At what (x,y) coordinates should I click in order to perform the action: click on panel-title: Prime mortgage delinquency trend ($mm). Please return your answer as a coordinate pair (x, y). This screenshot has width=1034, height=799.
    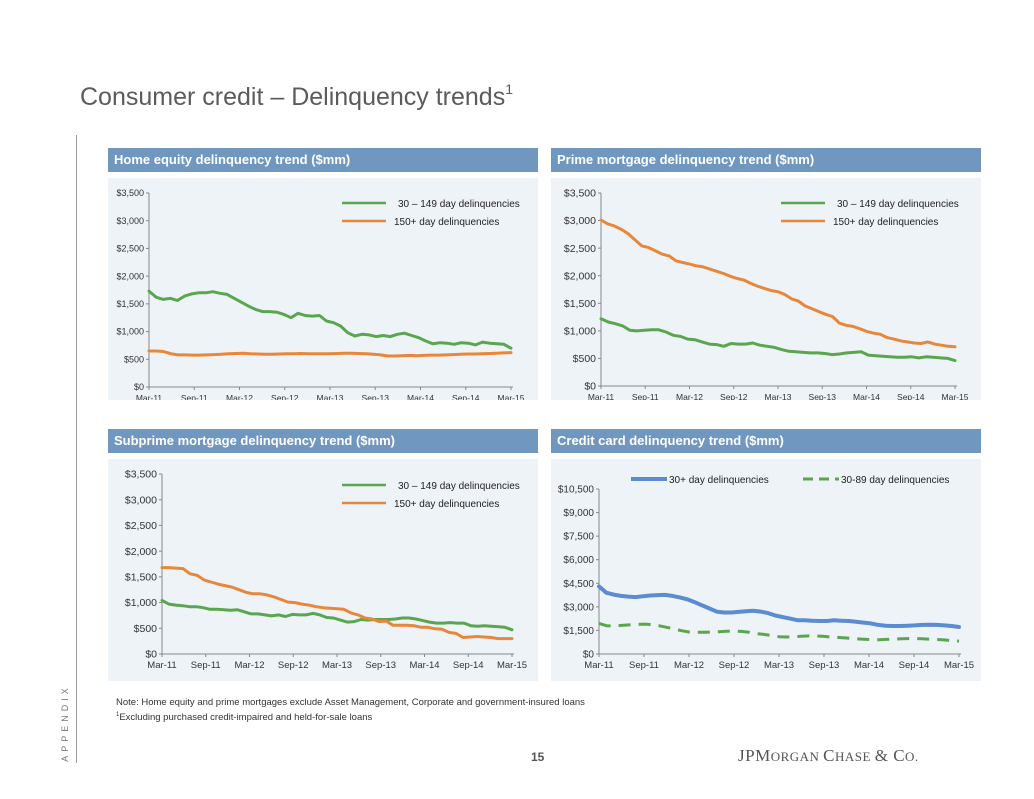
    Looking at the image, I should click on (766, 160).